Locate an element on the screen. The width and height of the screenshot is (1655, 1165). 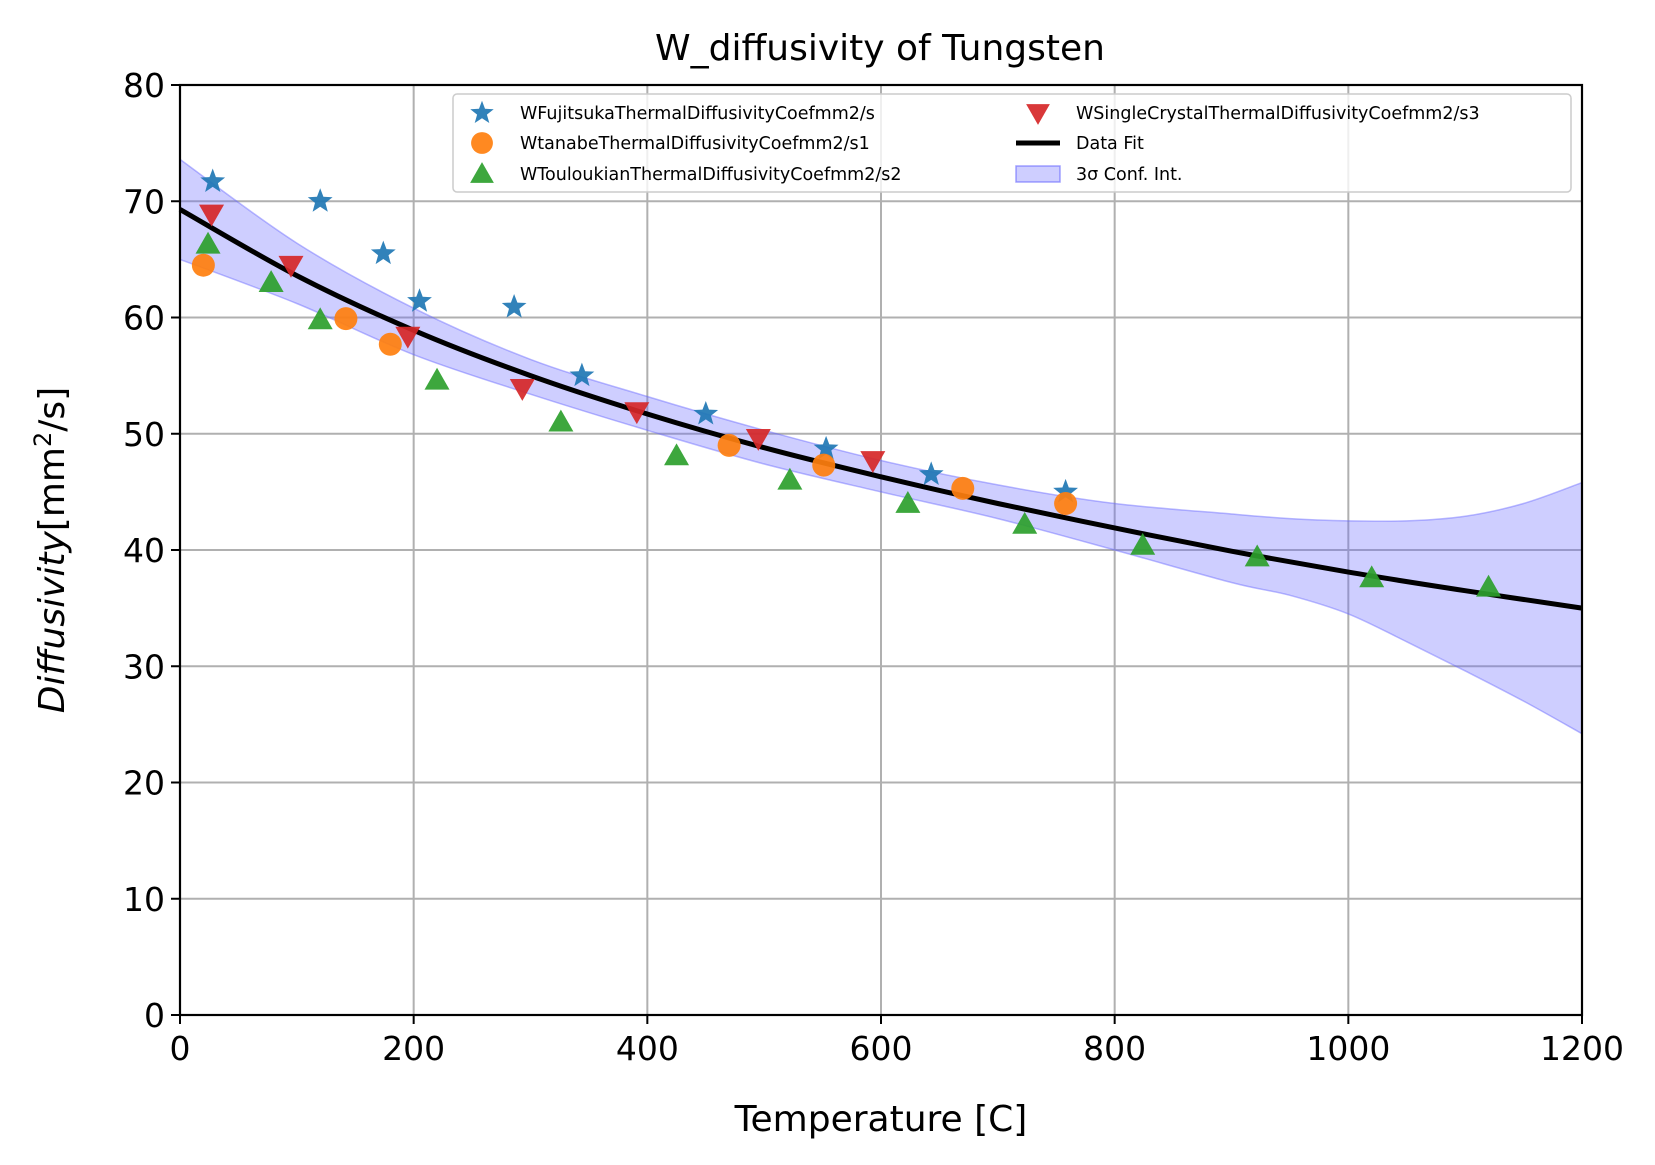
y-axis-label-sup: 2 is located at coordinates (43, 439).